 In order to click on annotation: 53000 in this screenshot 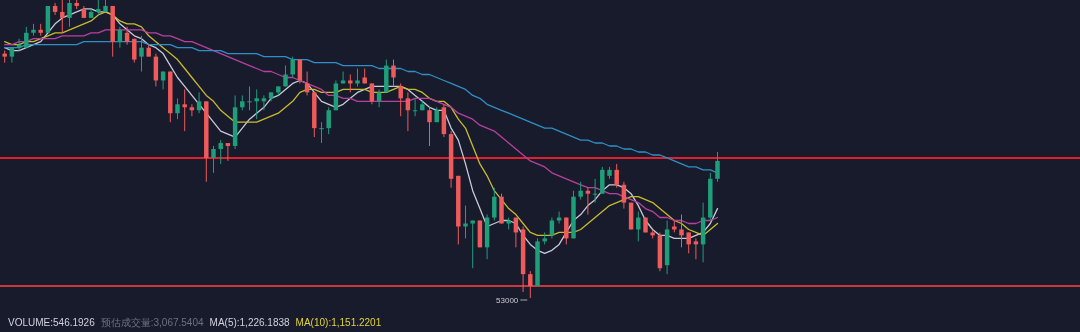, I will do `click(507, 300)`.